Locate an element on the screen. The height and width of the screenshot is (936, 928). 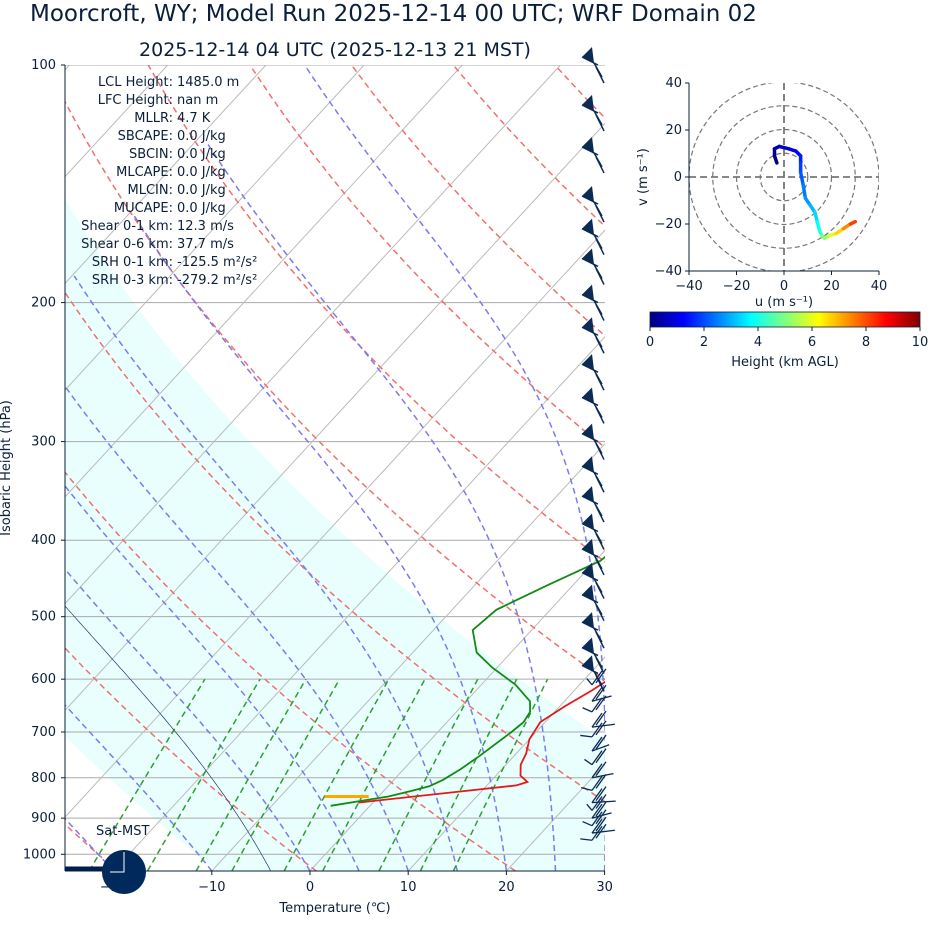
x-tick-label: −10 is located at coordinates (211, 887).